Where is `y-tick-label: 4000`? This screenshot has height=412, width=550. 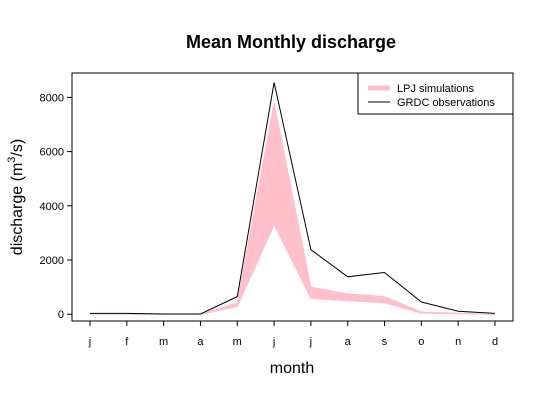
y-tick-label: 4000 is located at coordinates (52, 207).